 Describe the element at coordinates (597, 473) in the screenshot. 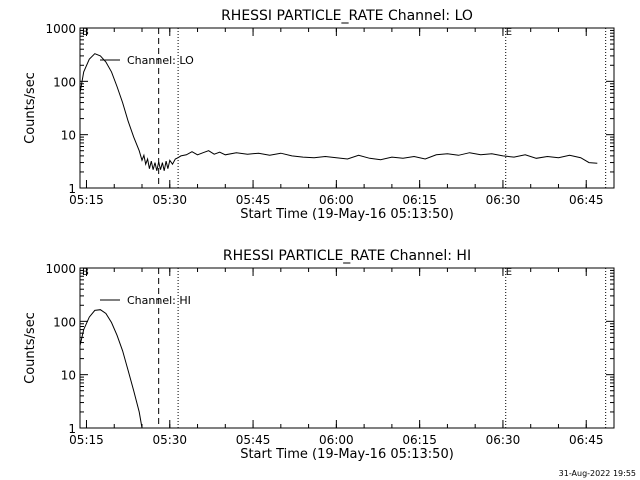

I see `footer-timestamp: 31-Aug-2022 19:55` at that location.